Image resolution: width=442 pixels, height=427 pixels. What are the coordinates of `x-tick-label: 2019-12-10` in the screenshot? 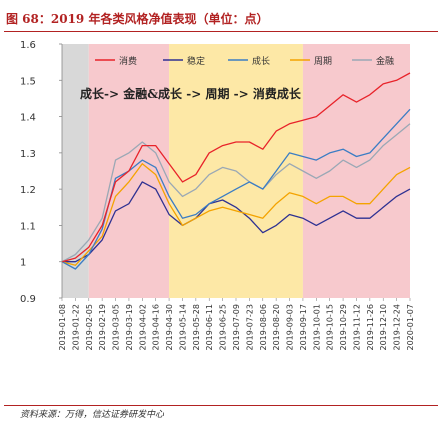 It's located at (383, 327).